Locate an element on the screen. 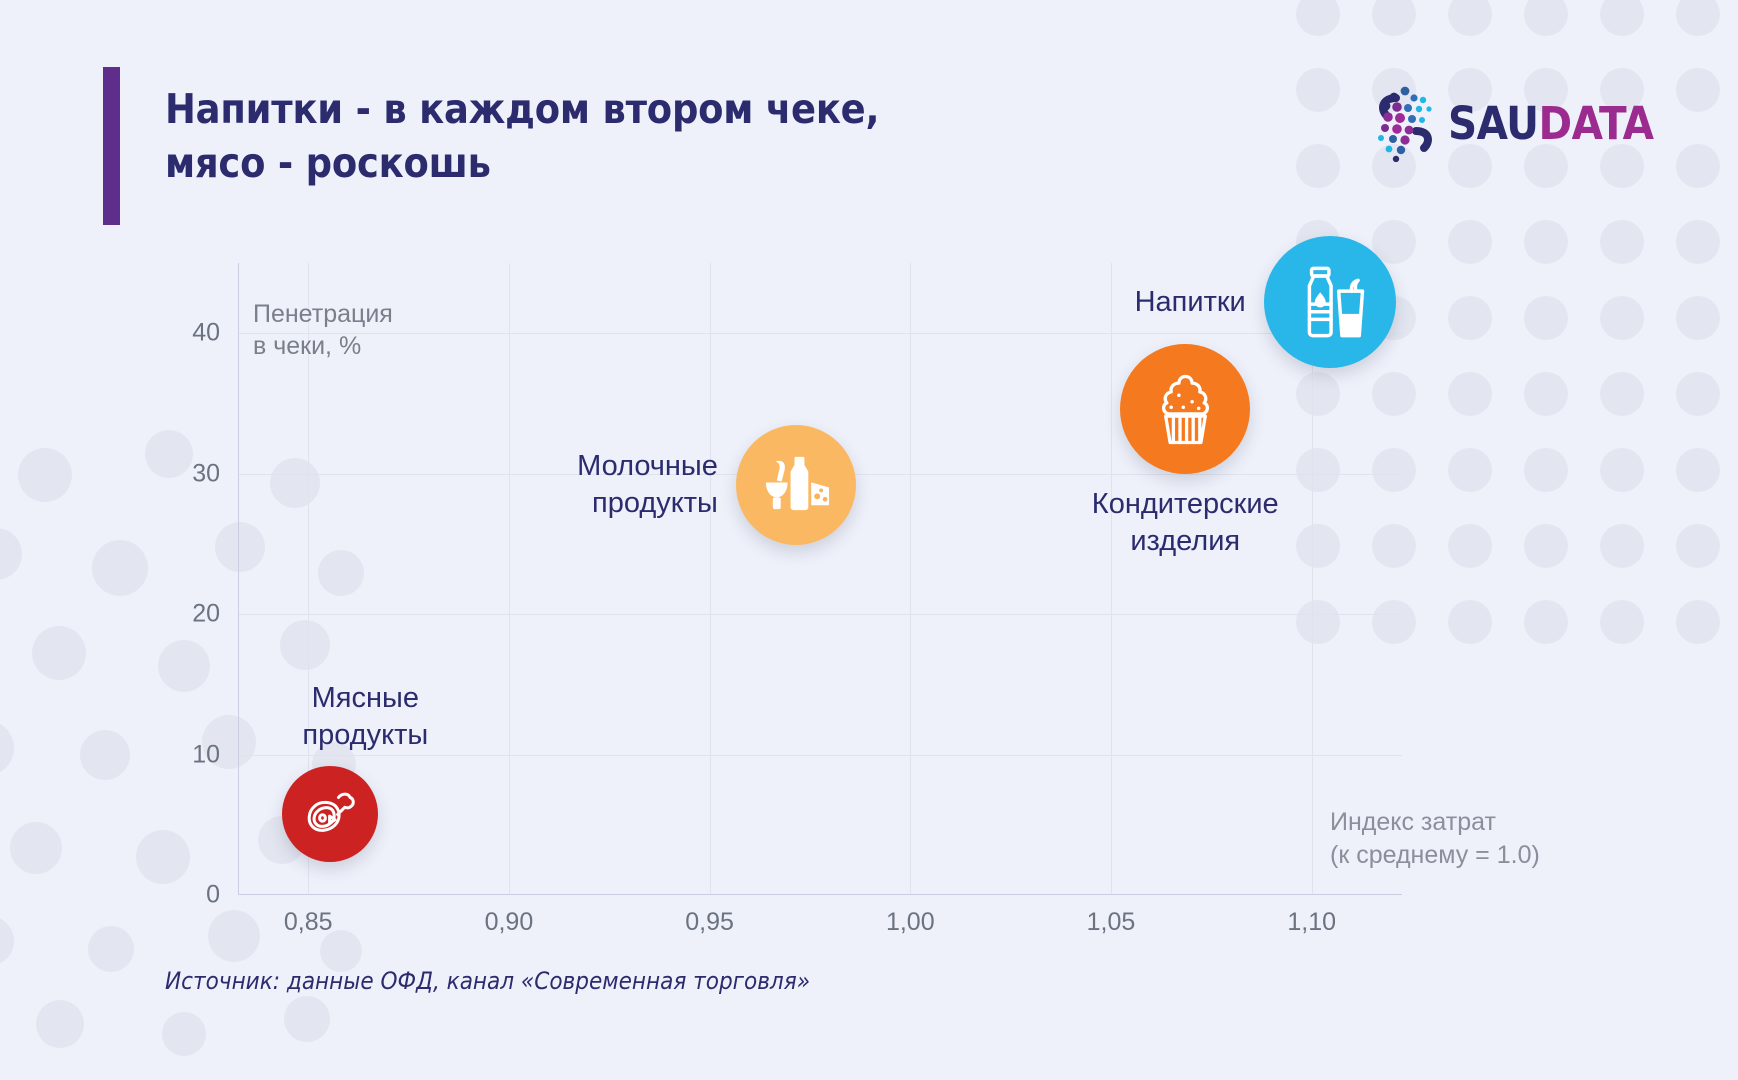  point-label: Кондитерские изделия is located at coordinates (1185, 522).